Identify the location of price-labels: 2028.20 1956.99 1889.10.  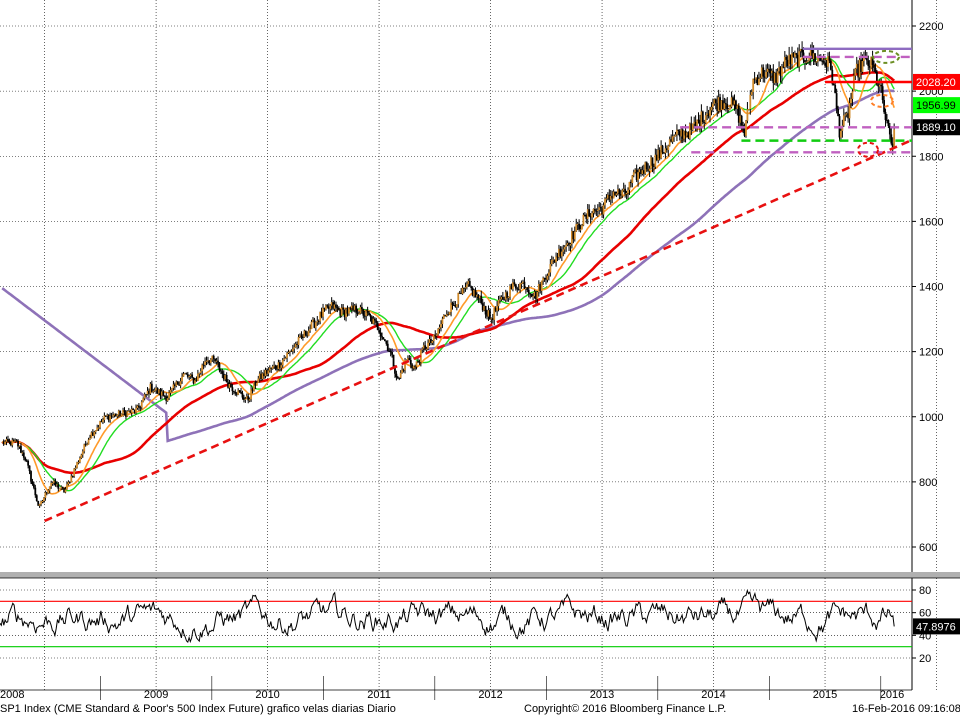
(936, 104).